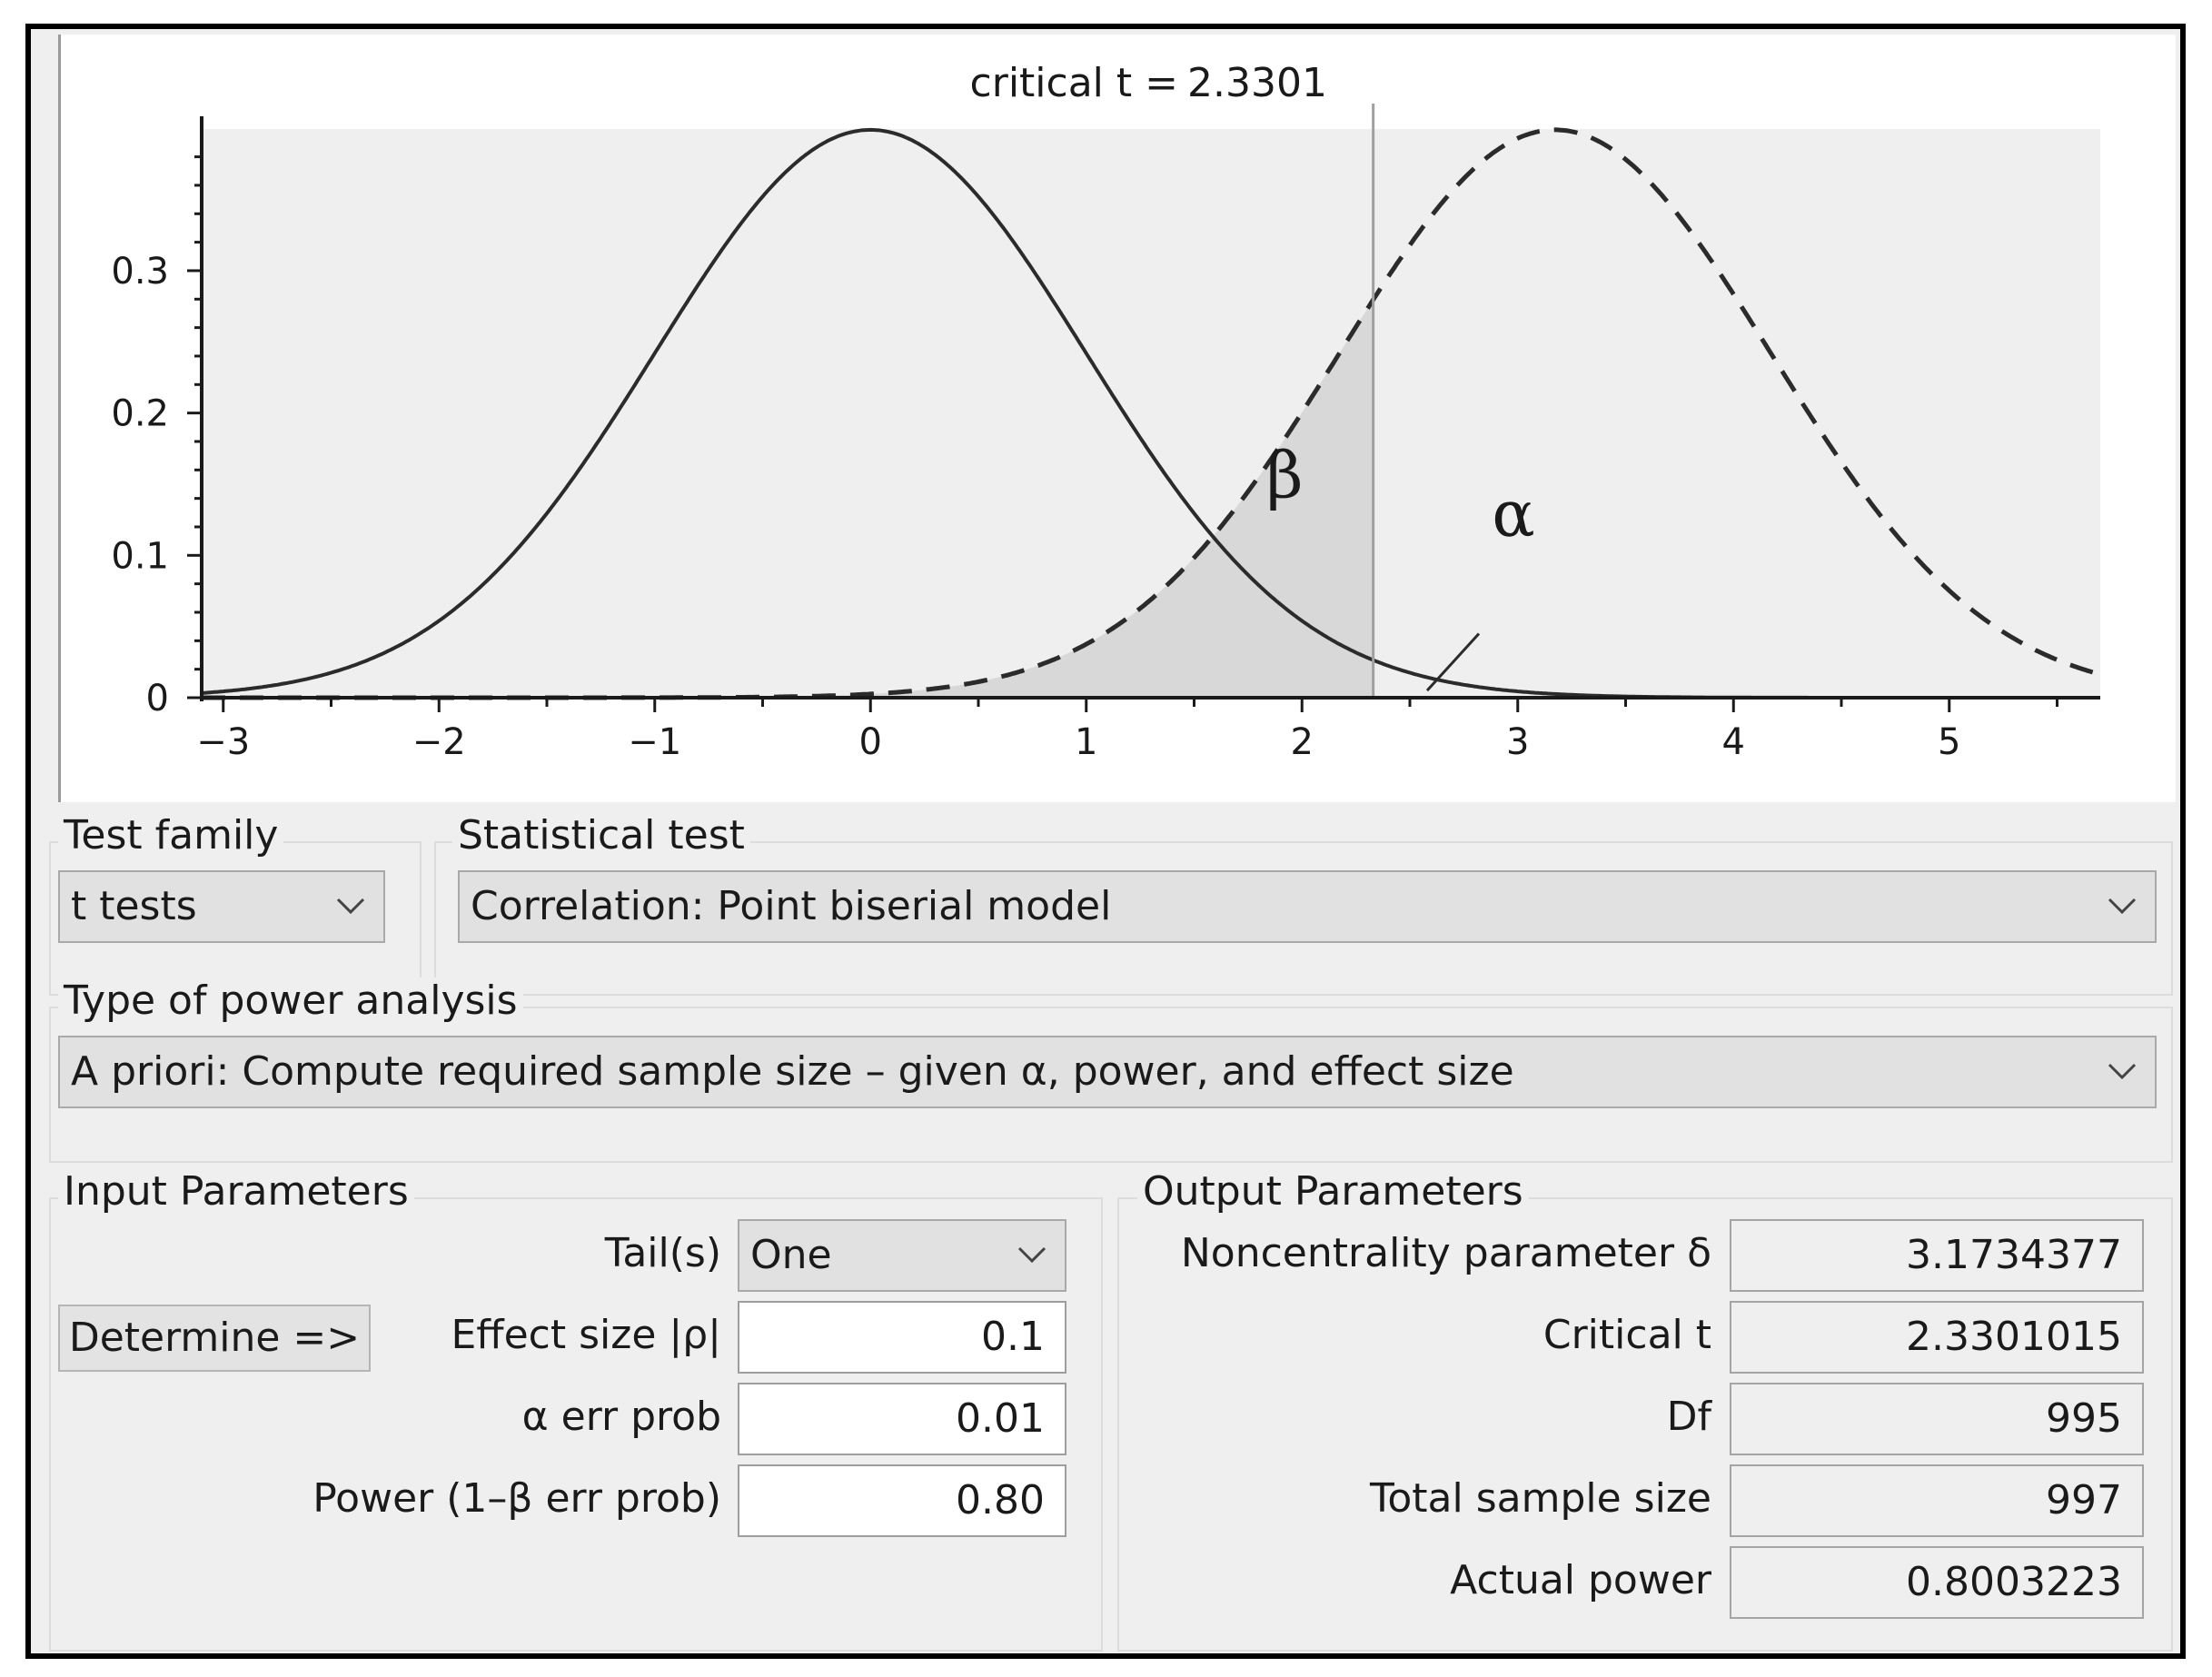 The image size is (2212, 1677). I want to click on total-sample-size-label: Total sample size, so click(1540, 1498).